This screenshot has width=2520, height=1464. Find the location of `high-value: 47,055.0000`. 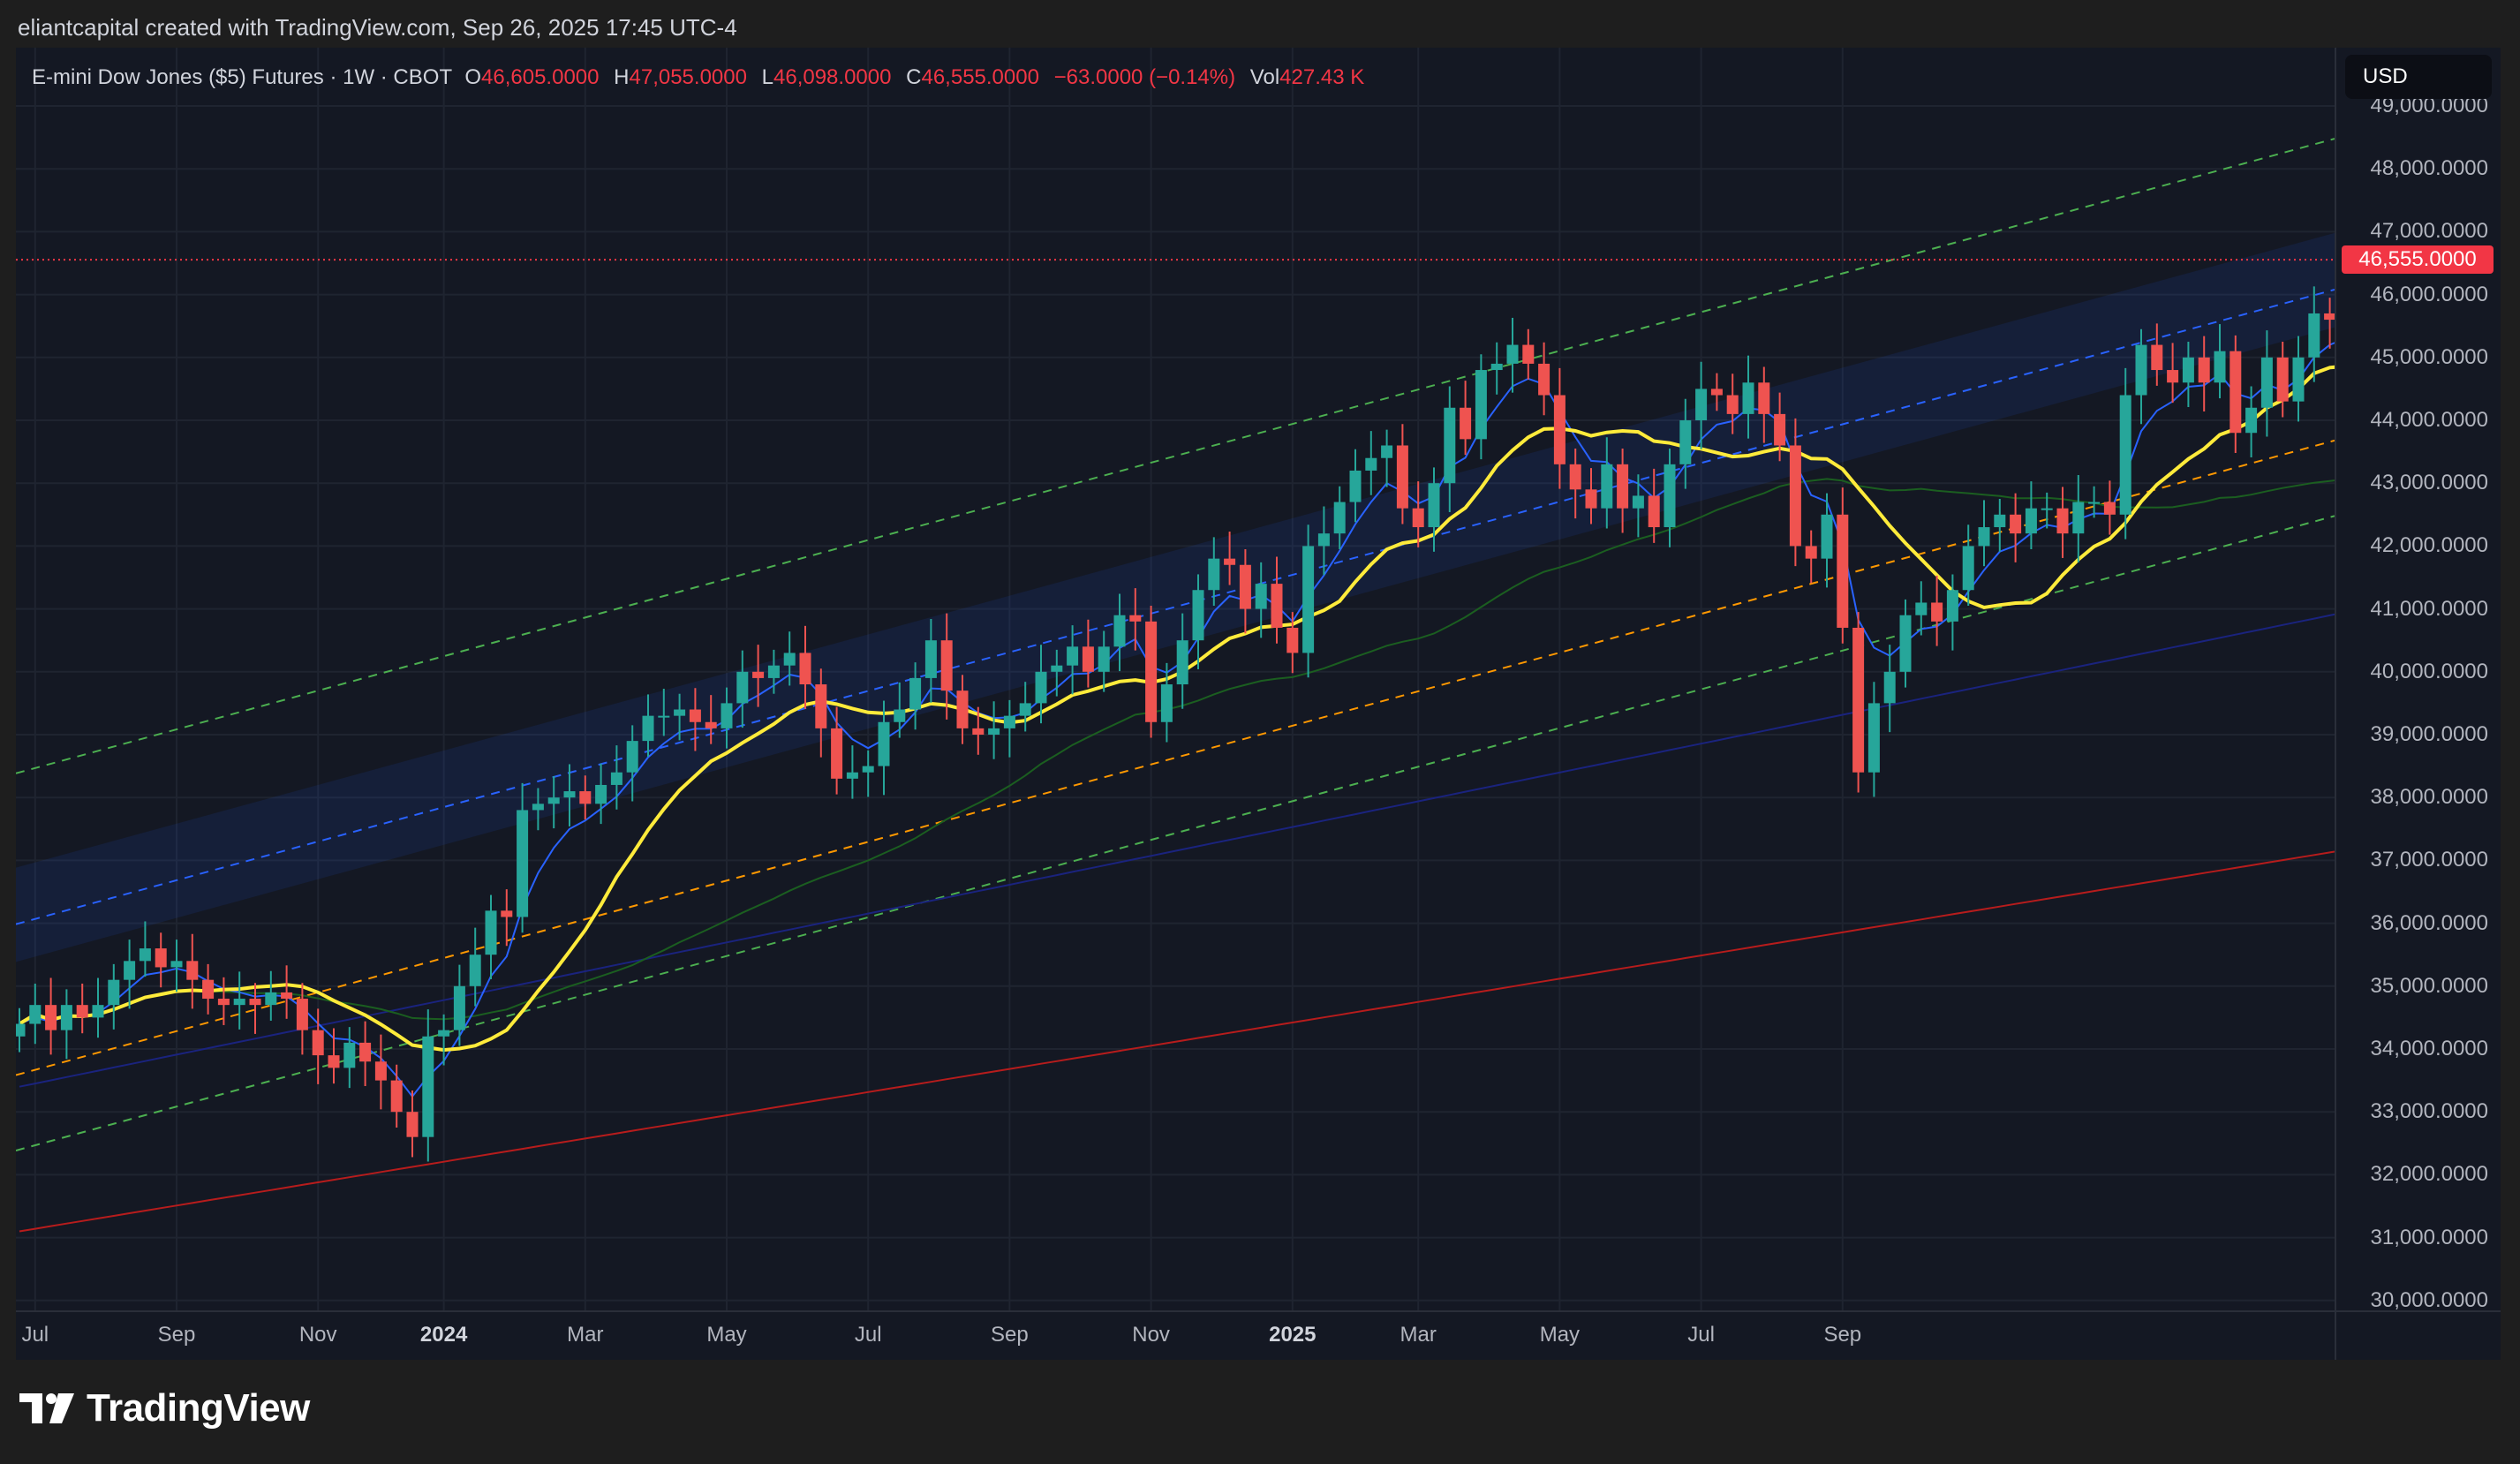

high-value: 47,055.0000 is located at coordinates (688, 77).